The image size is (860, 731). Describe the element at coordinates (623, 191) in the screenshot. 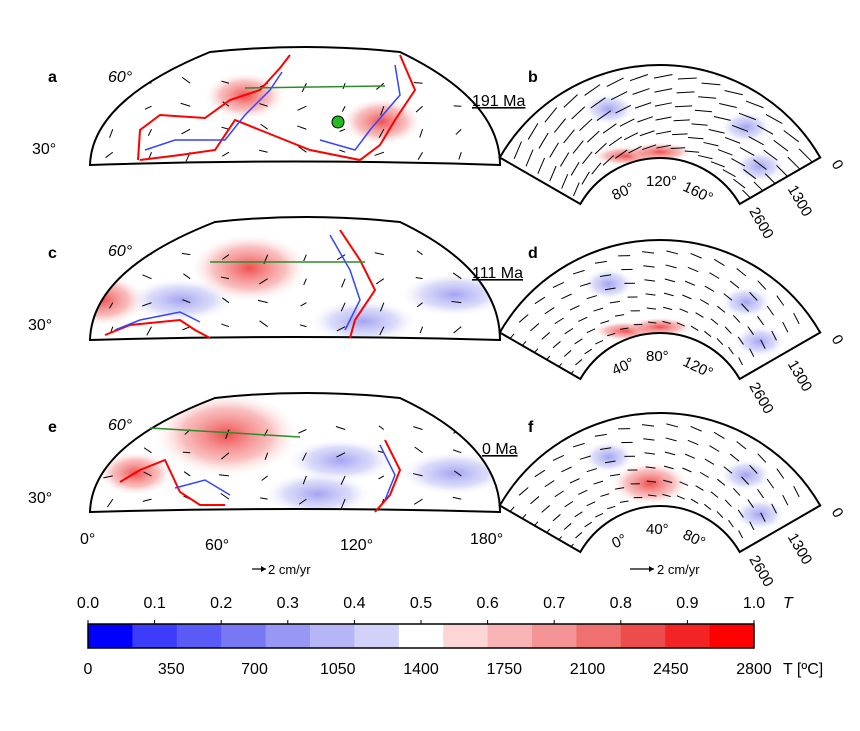

I see `section-deg-tick-b-0: 80°` at that location.